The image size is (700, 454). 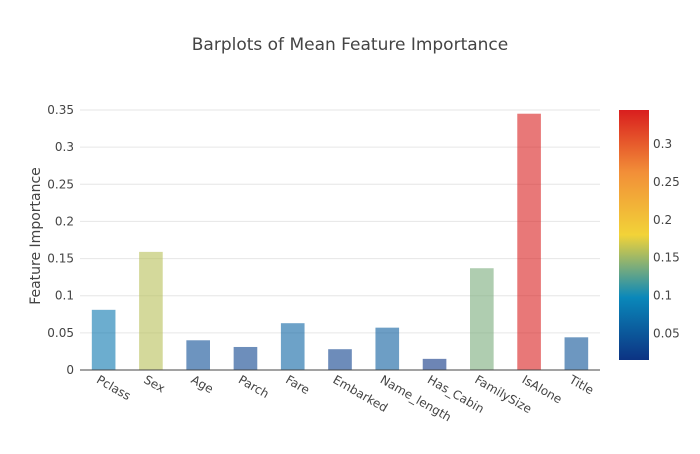 What do you see at coordinates (245, 358) in the screenshot?
I see `bar-parch` at bounding box center [245, 358].